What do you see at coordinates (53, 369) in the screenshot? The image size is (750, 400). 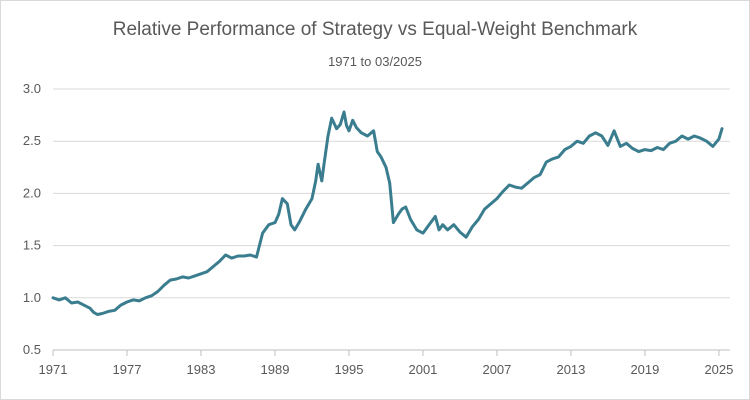 I see `x-tick-label: 1971` at bounding box center [53, 369].